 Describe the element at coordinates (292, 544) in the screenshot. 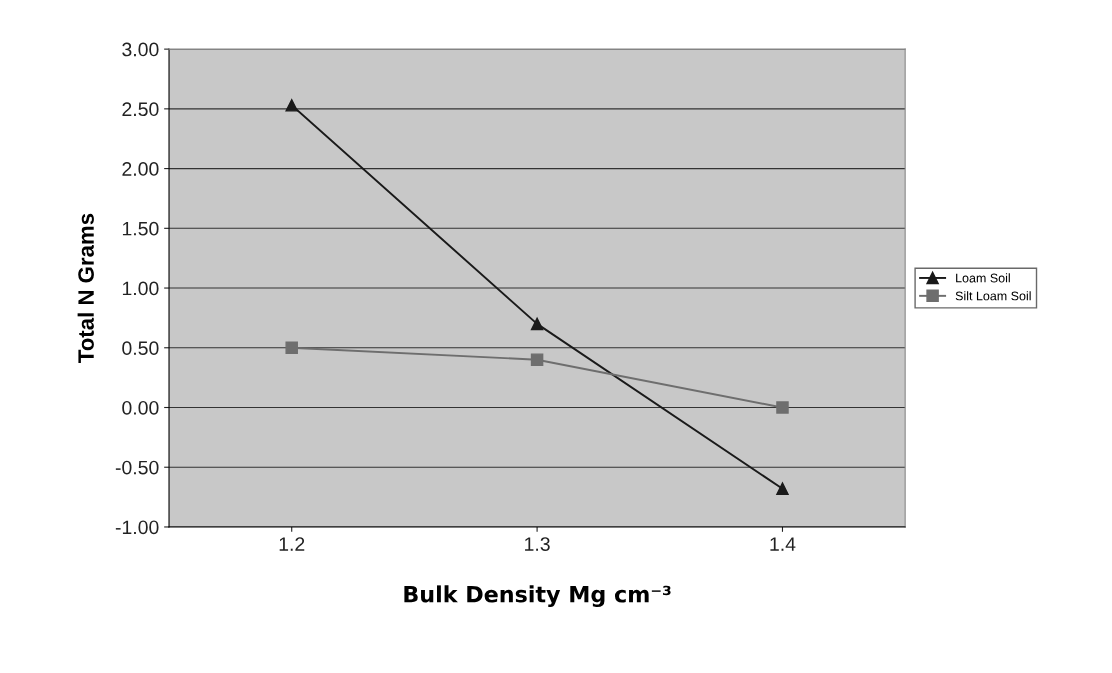

I see `x-tick-label: 1.2` at that location.